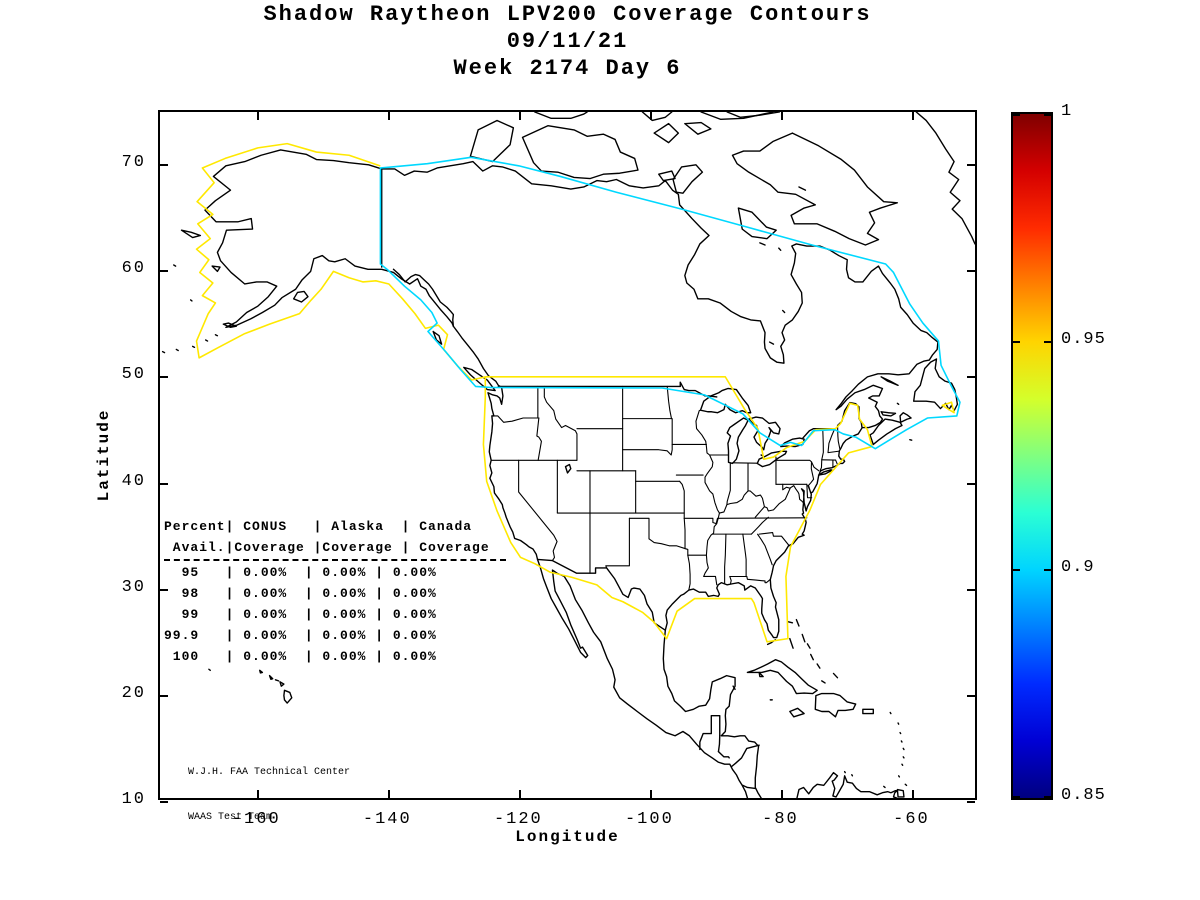 The width and height of the screenshot is (1200, 900). Describe the element at coordinates (1078, 567) in the screenshot. I see `colorbar-tick-label: 0.9` at that location.